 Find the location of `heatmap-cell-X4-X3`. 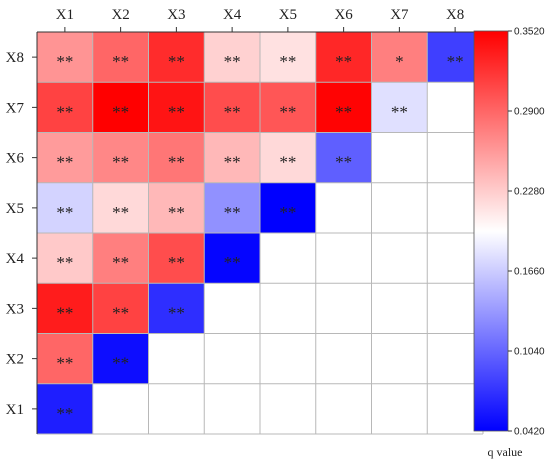

heatmap-cell-X4-X3 is located at coordinates (176, 258).